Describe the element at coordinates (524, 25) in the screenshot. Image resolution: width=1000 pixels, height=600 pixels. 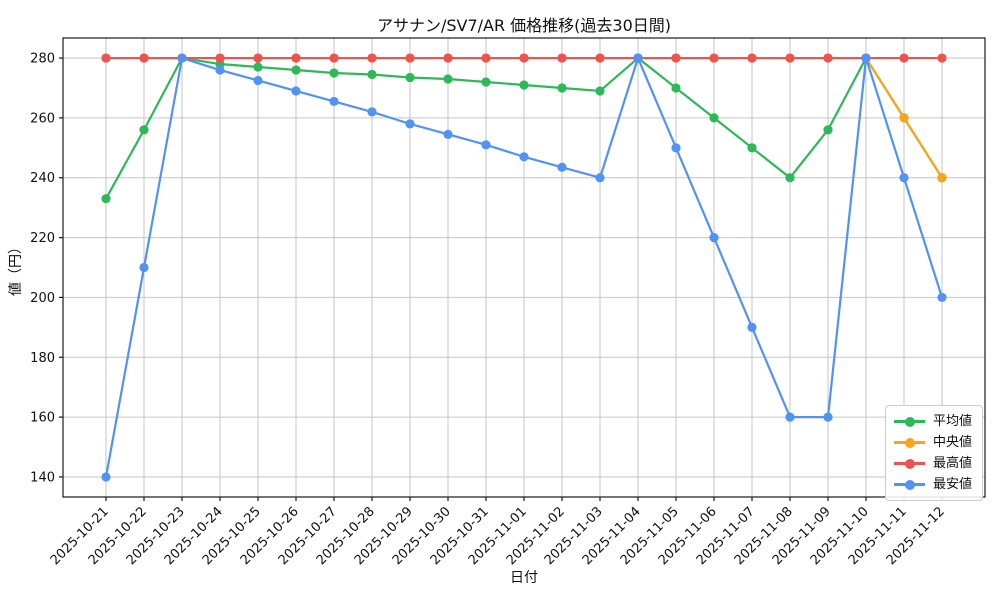
I see `chart-title: アサナン/SV7/AR 価格推移(過去30日間)` at that location.